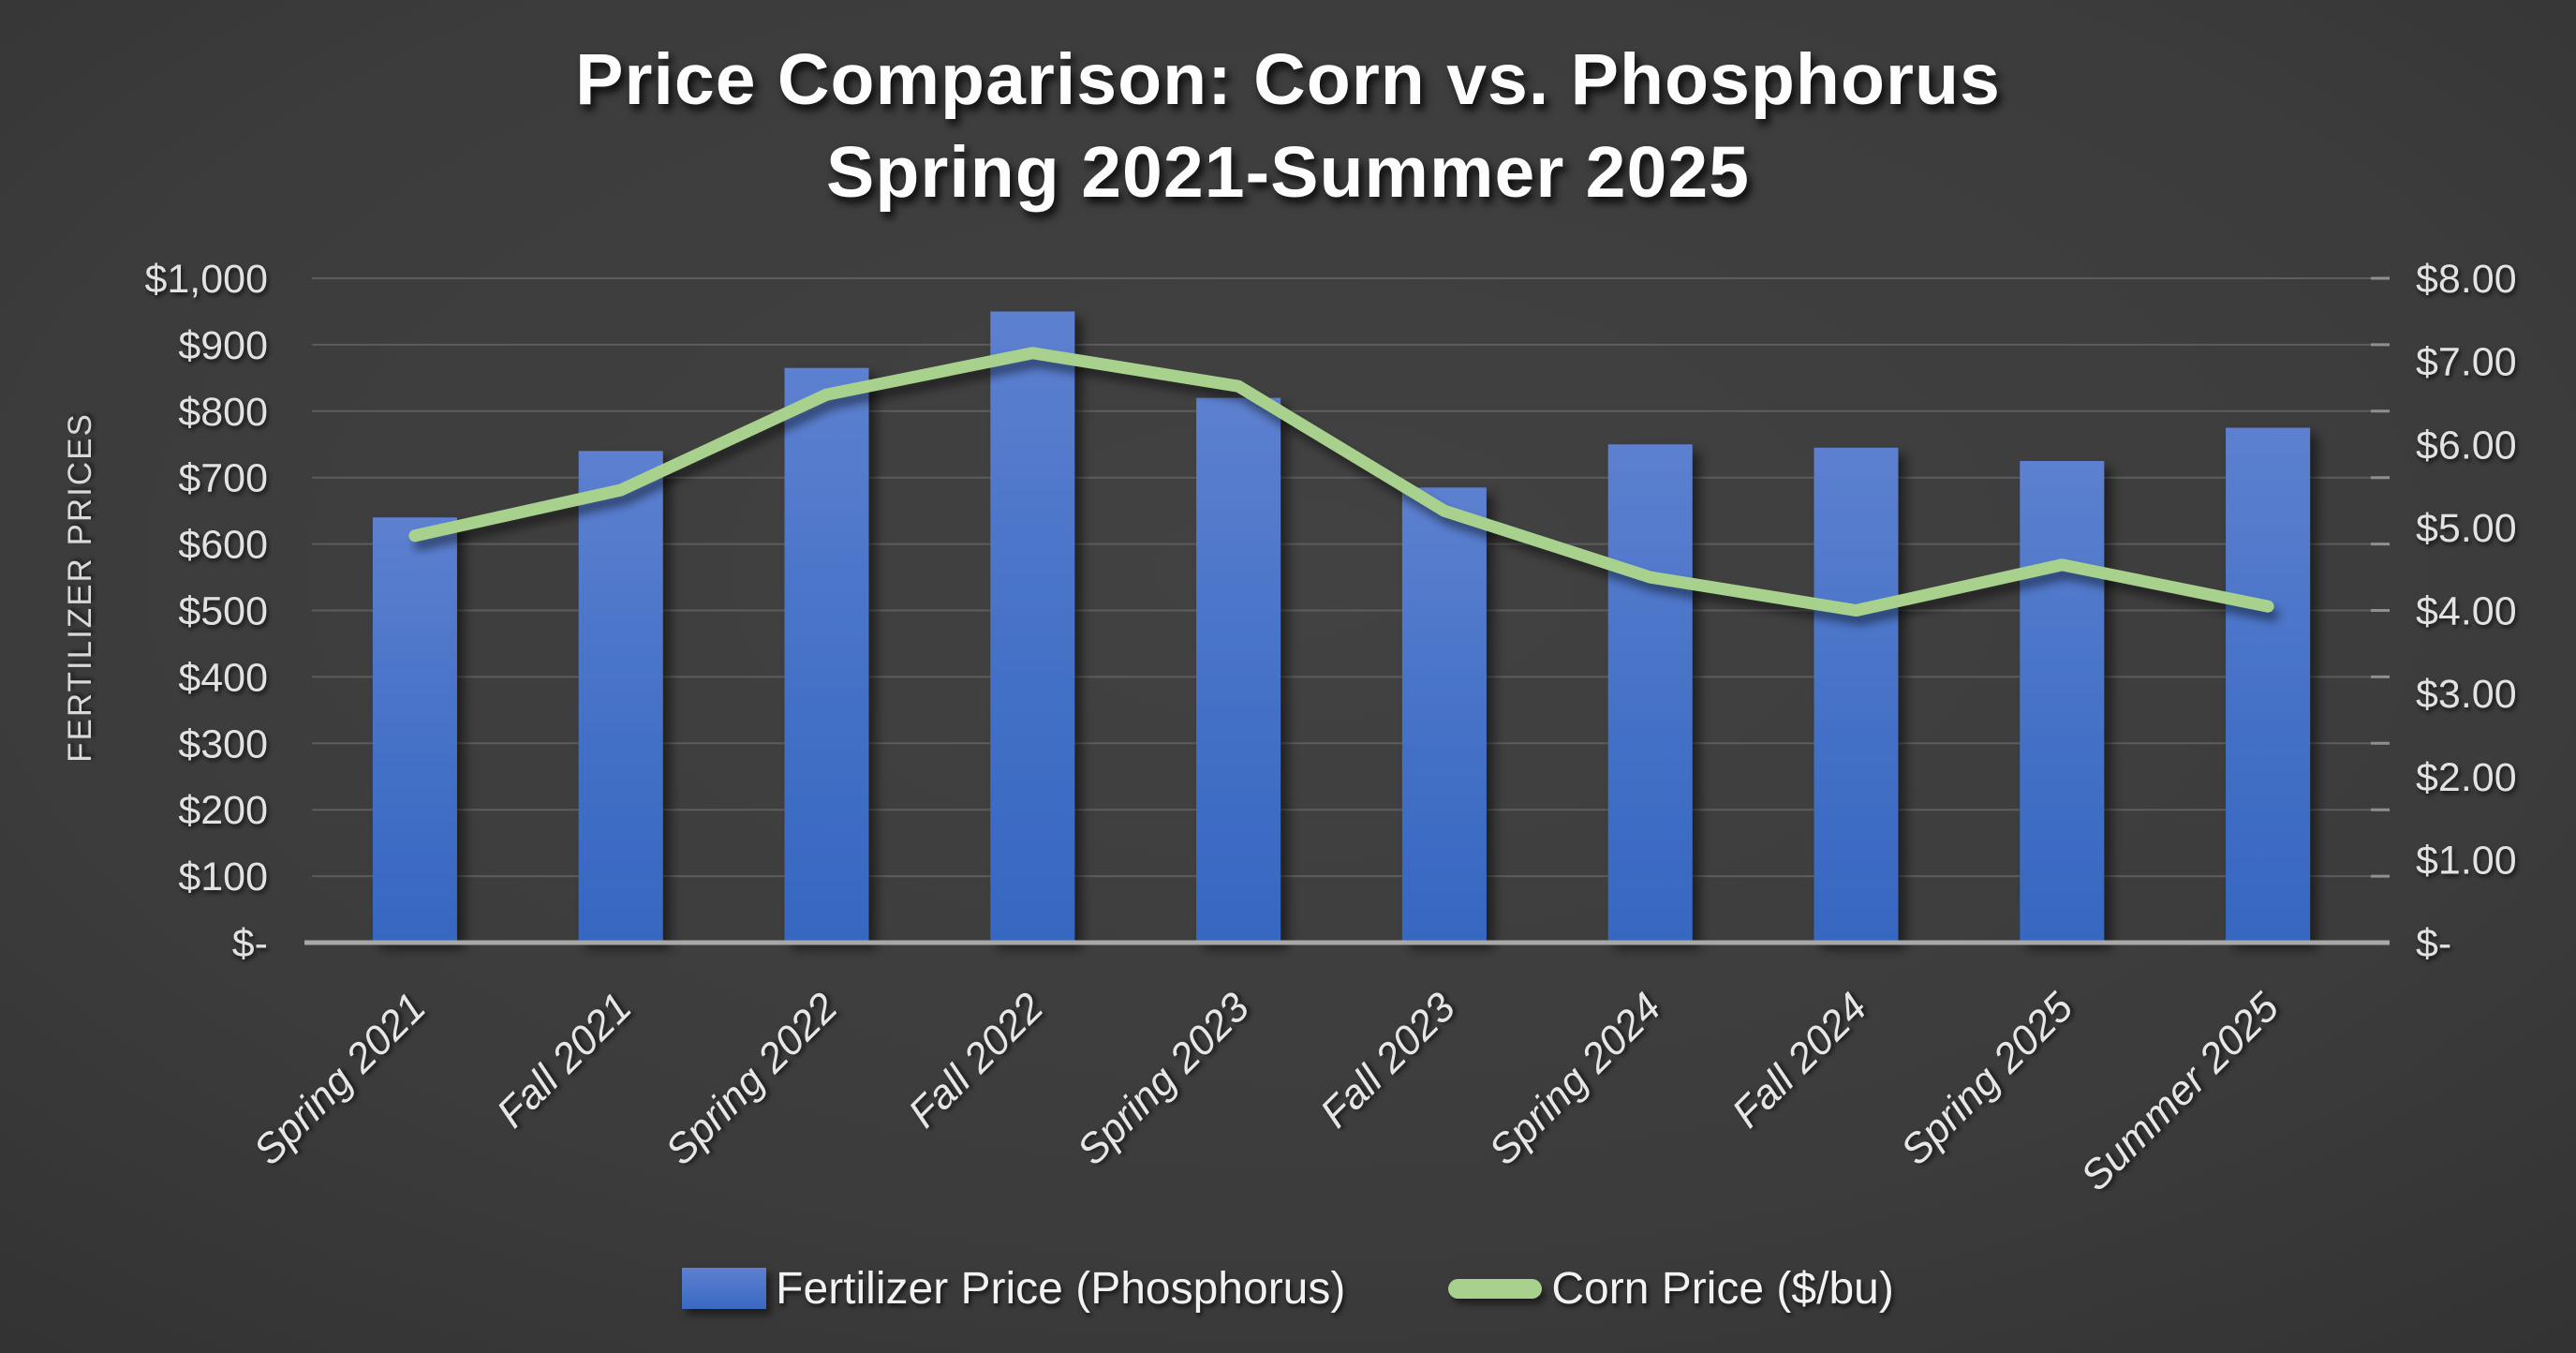 The height and width of the screenshot is (1353, 2576). I want to click on right-axis-label: $2.00, so click(2467, 777).